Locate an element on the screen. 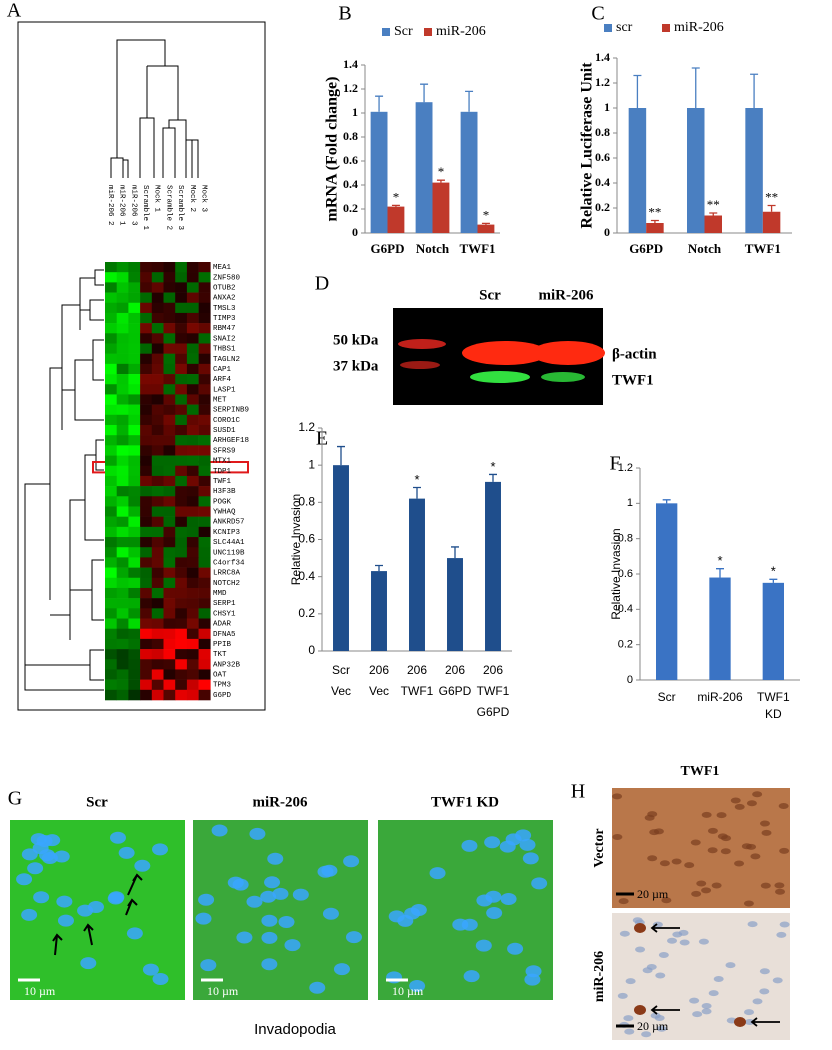 The height and width of the screenshot is (1050, 832). image-title: TWF1 is located at coordinates (700, 771).